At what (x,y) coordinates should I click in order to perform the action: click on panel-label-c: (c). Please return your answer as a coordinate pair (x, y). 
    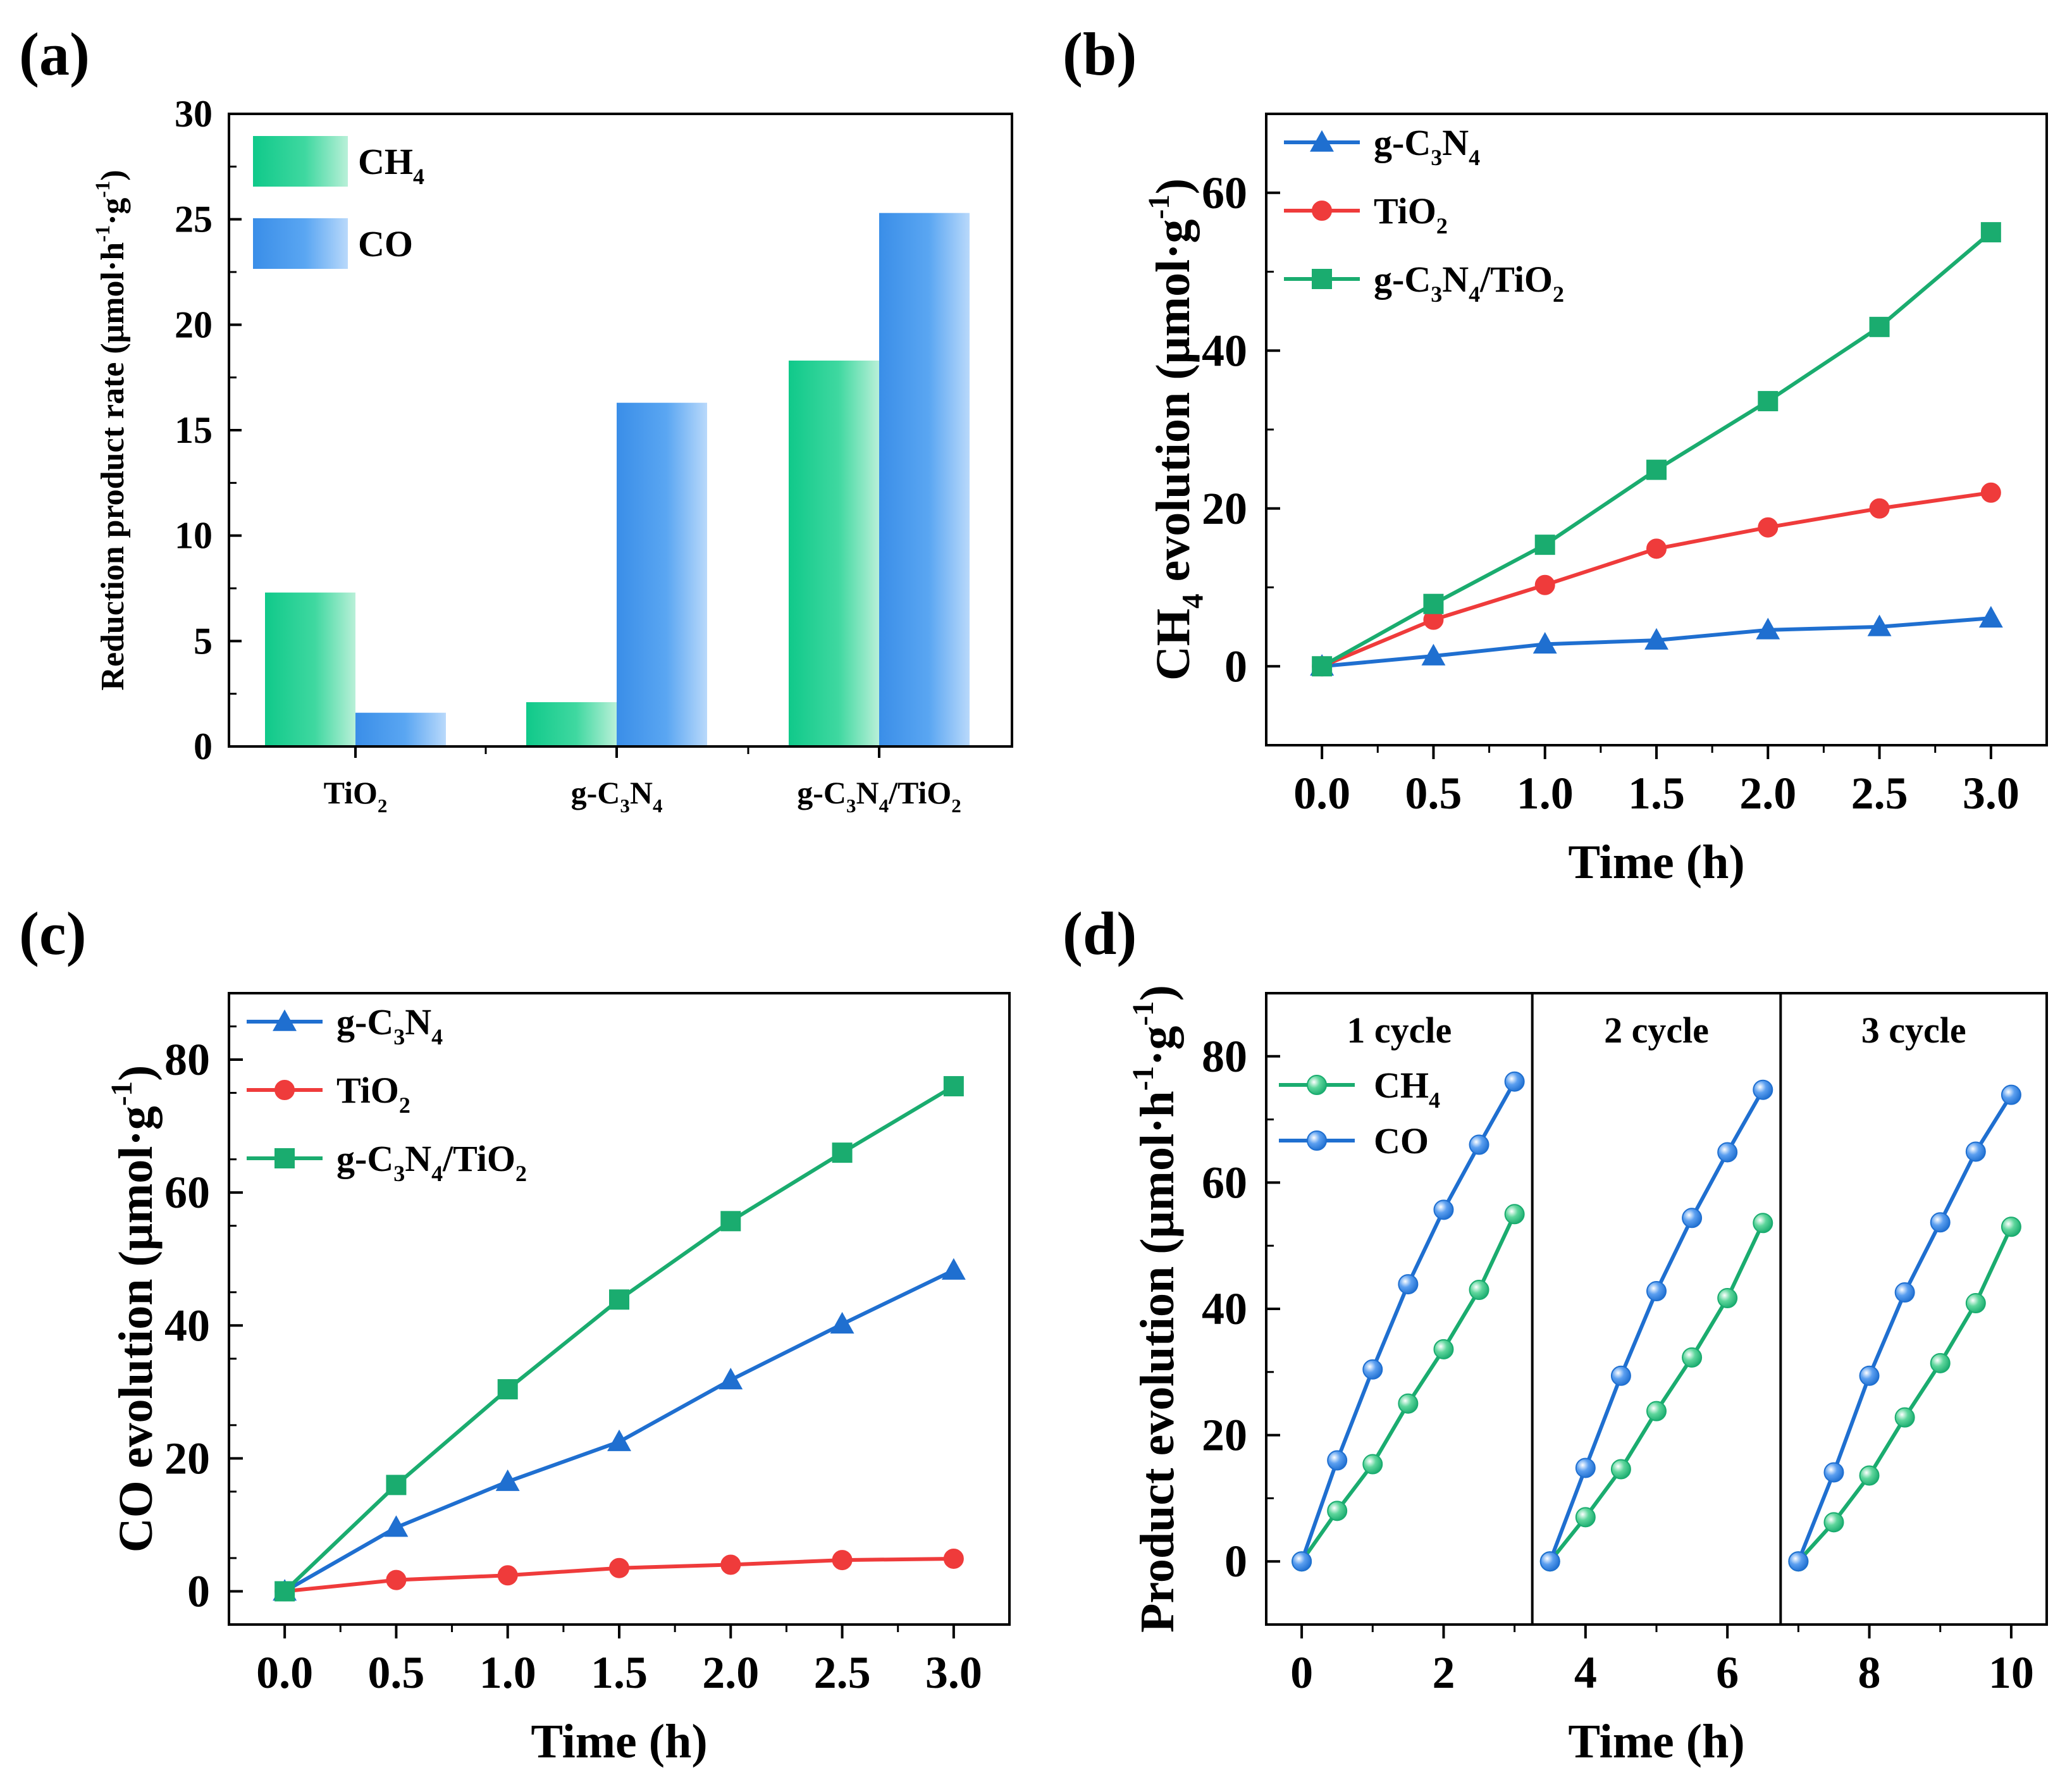
    Looking at the image, I should click on (53, 934).